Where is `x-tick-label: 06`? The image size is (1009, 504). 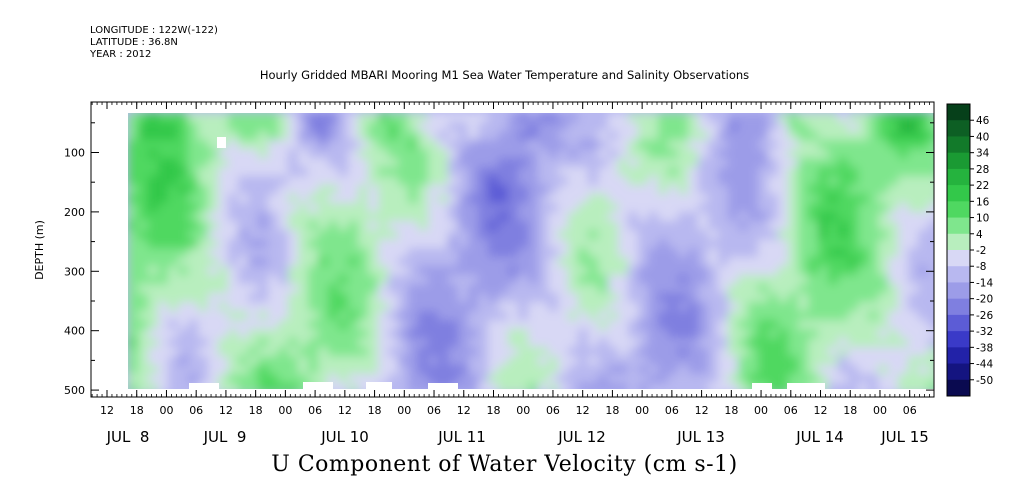
x-tick-label: 06 is located at coordinates (434, 410).